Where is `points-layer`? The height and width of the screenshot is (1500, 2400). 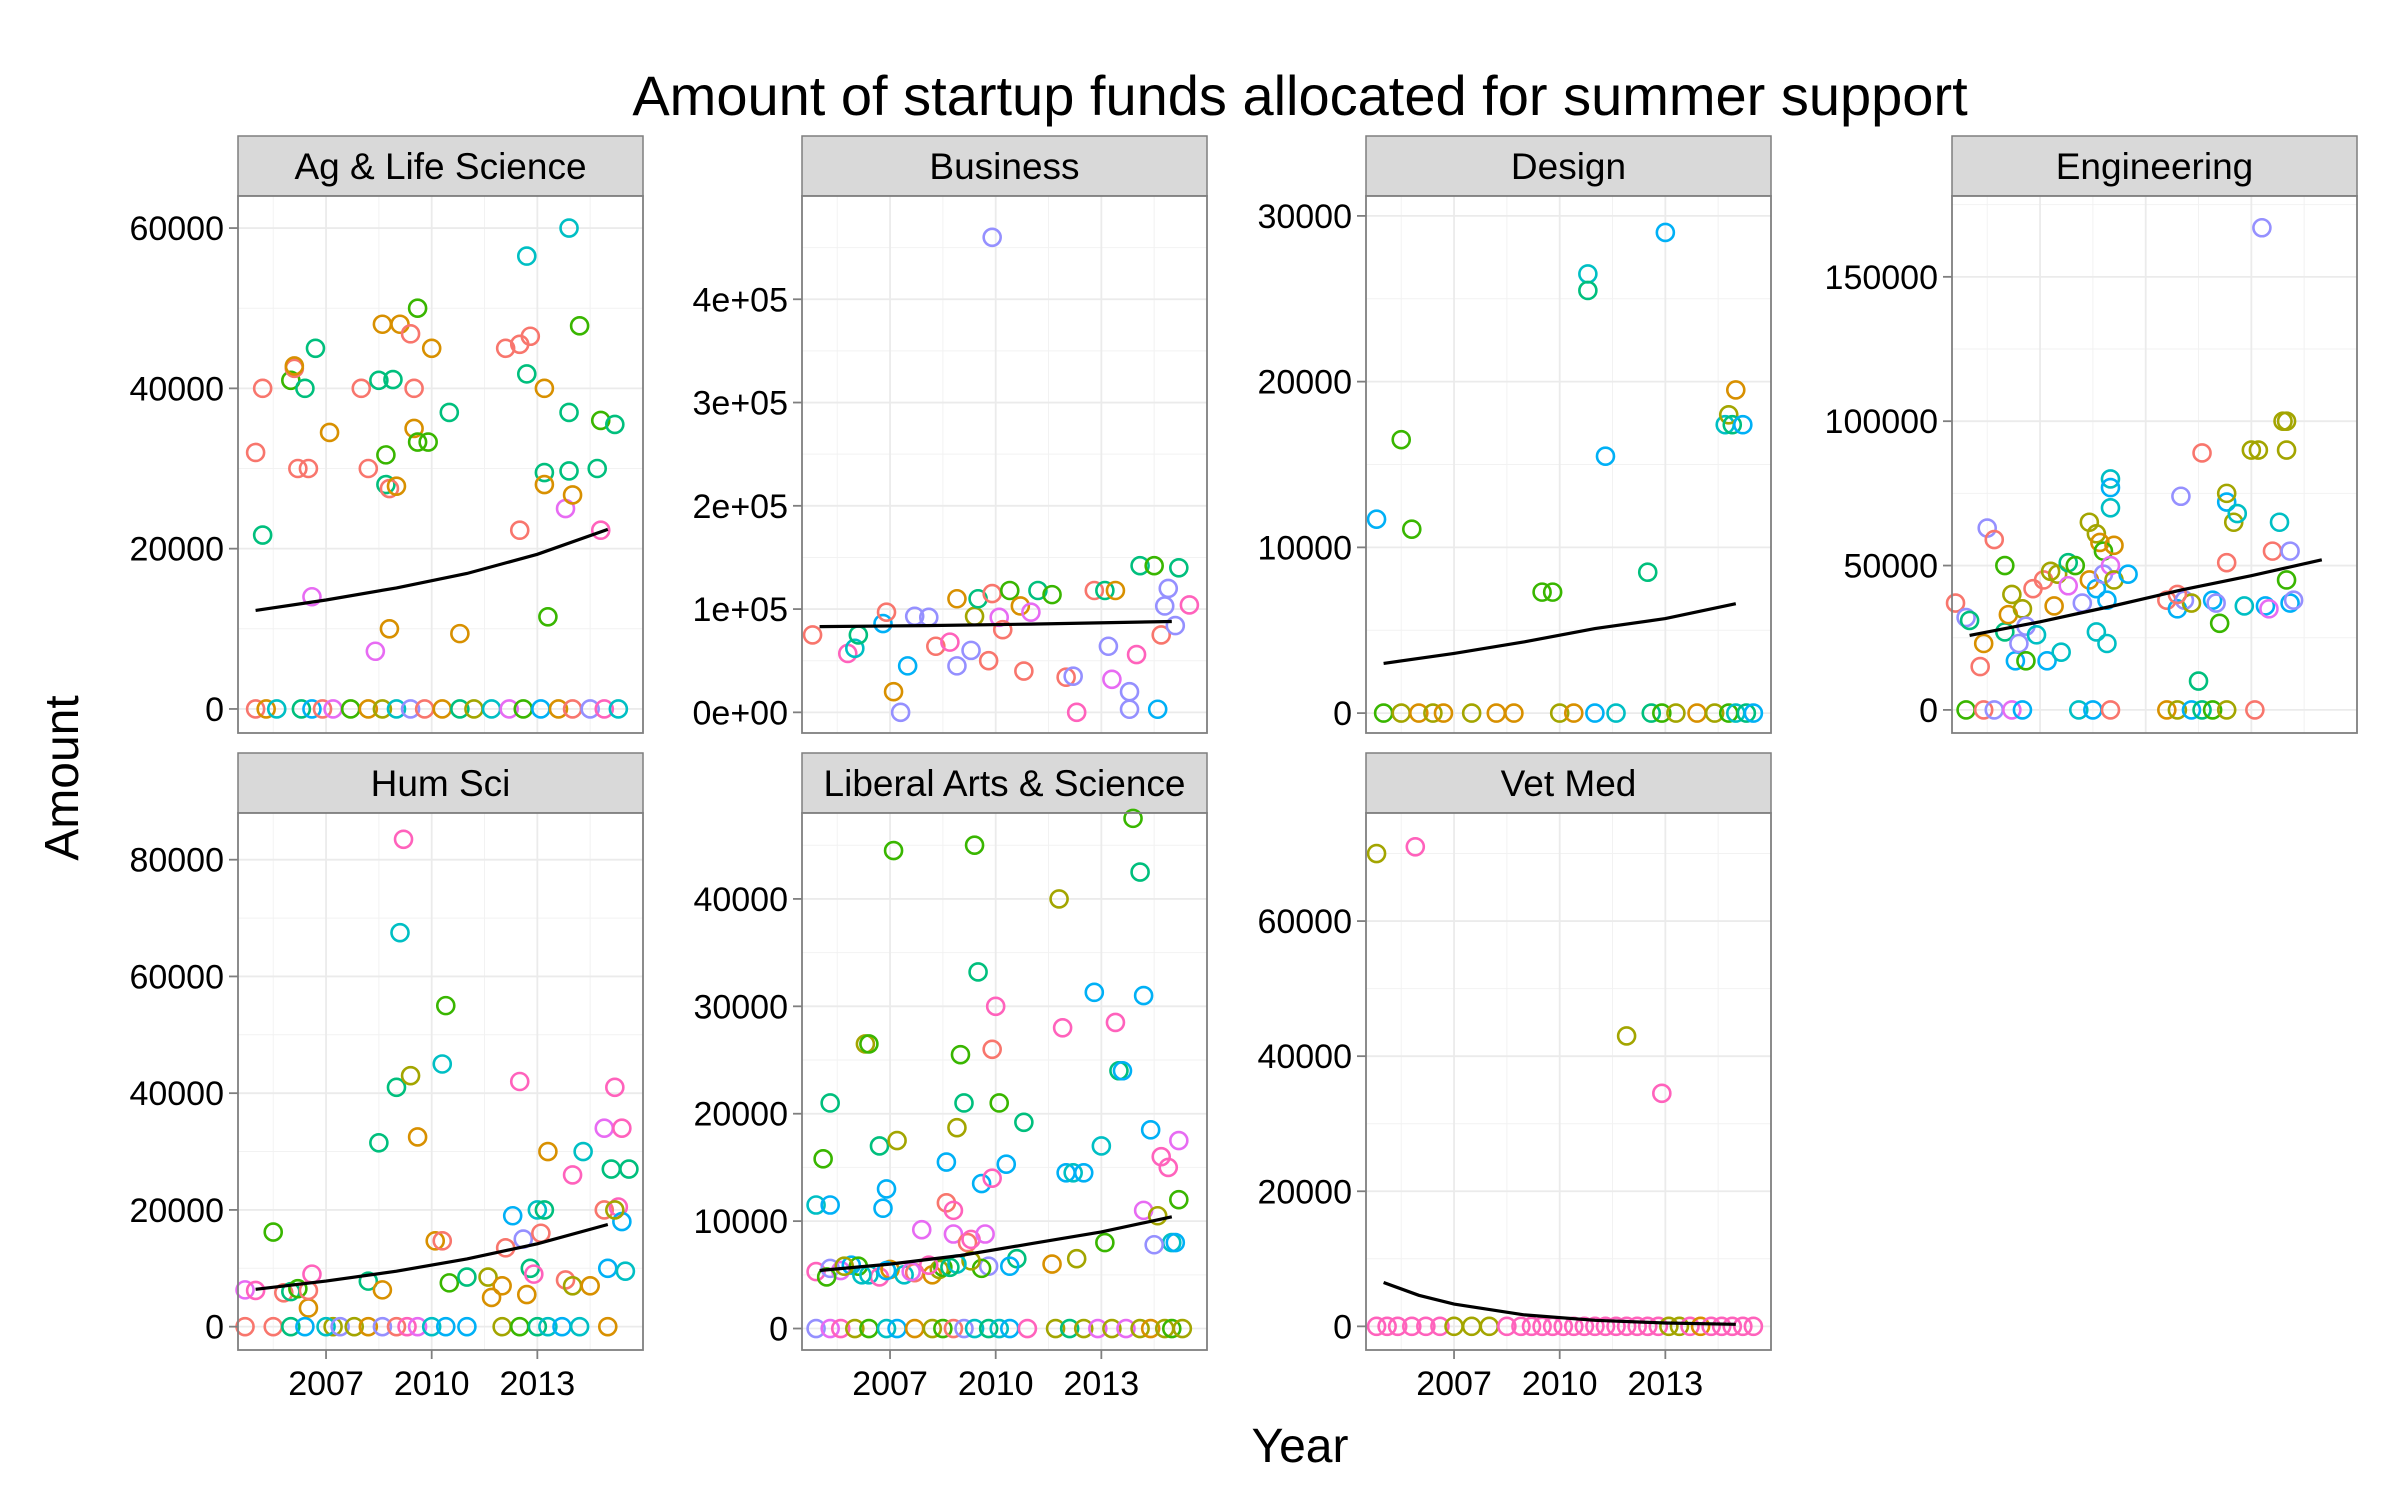
points-layer is located at coordinates (437, 468).